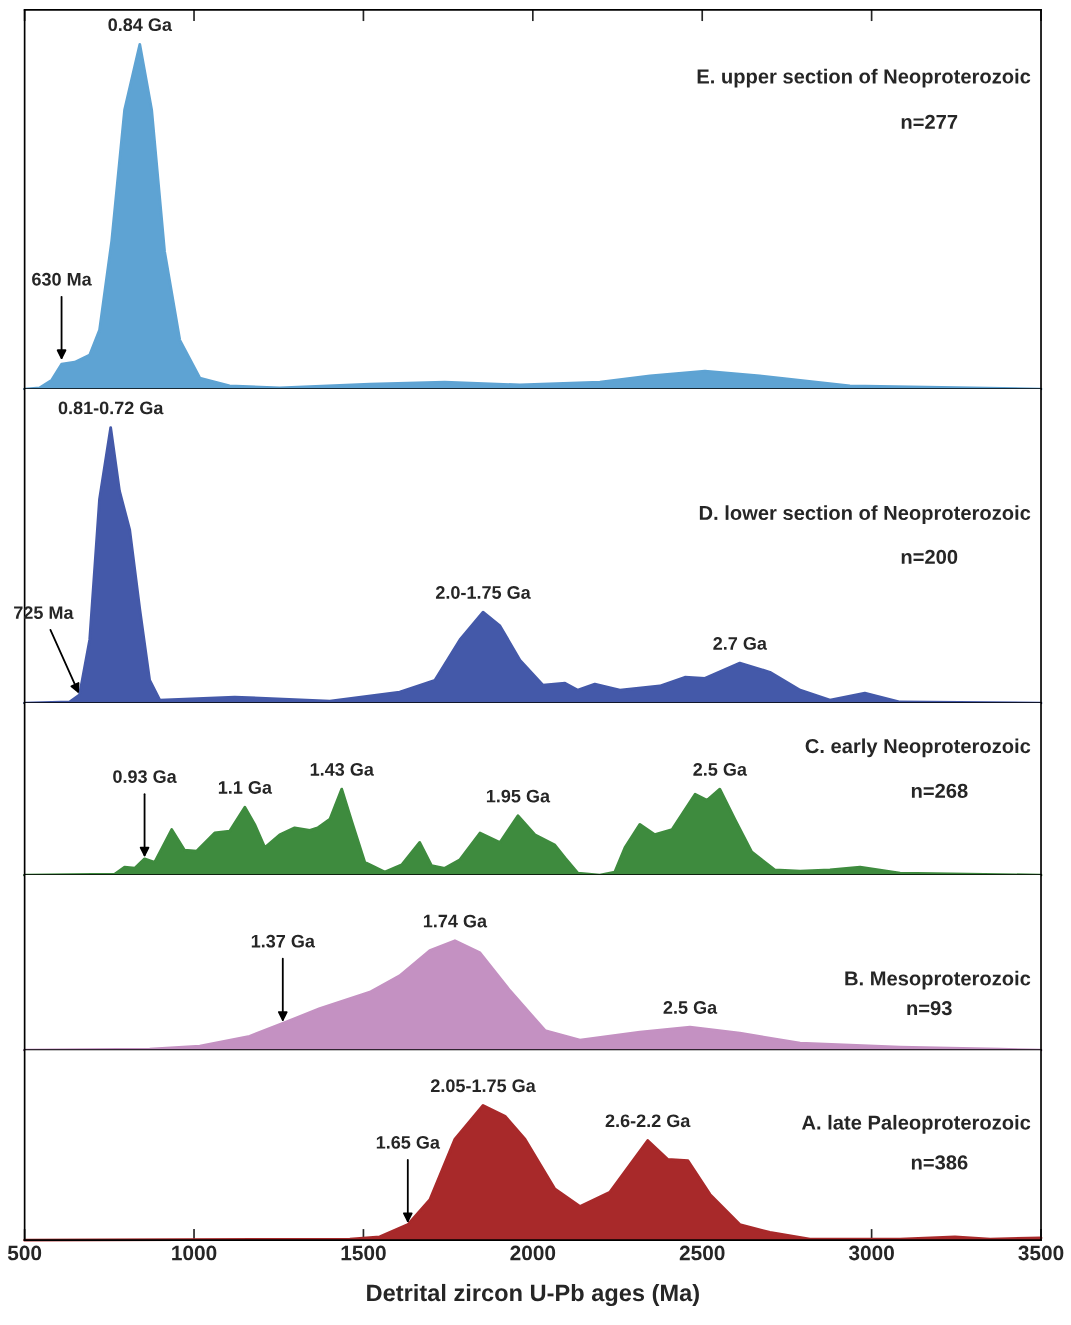 This screenshot has width=1071, height=1325. Describe the element at coordinates (483, 592) in the screenshot. I see `annotation: 2.0-1.75 Ga` at that location.